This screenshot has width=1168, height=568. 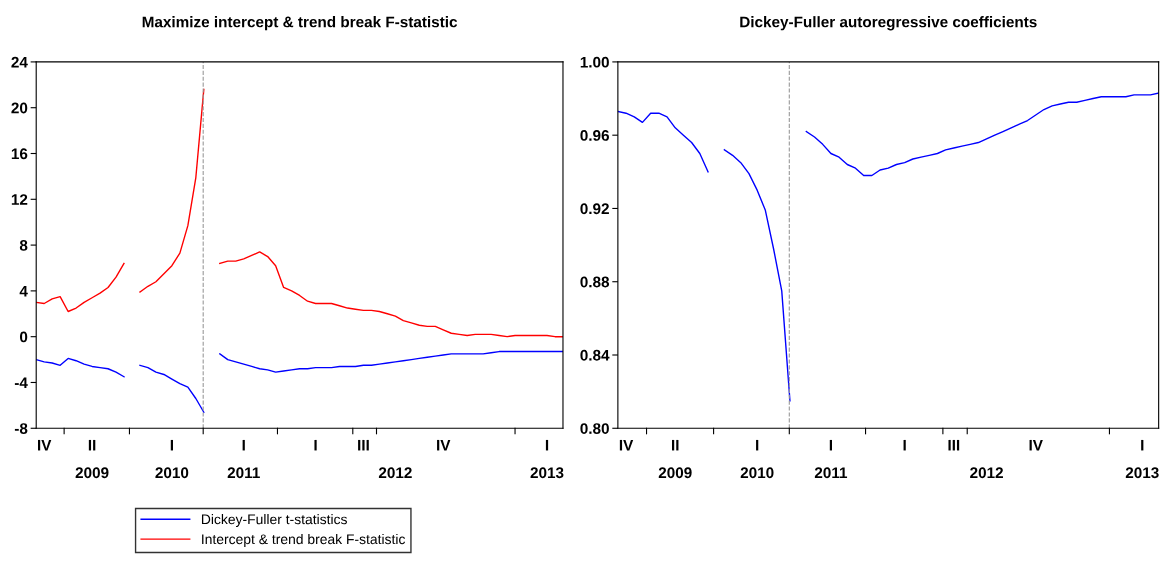 I want to click on y-tick-label: 16, so click(x=19, y=154).